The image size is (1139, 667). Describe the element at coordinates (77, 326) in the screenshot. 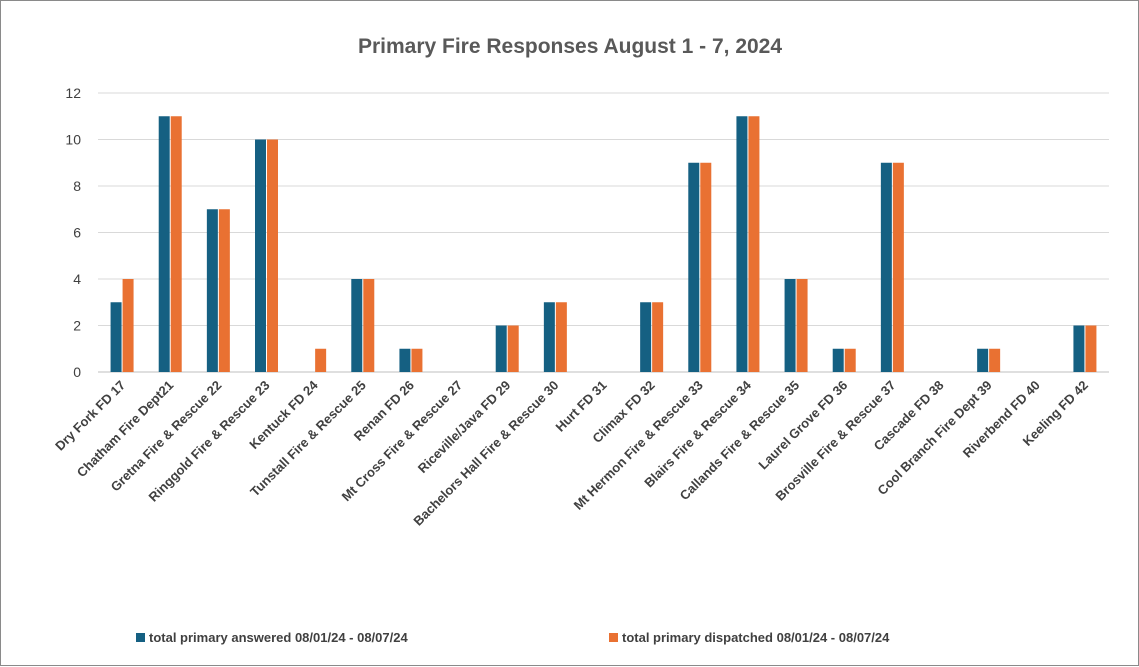

I see `y-tick-label: 2` at that location.